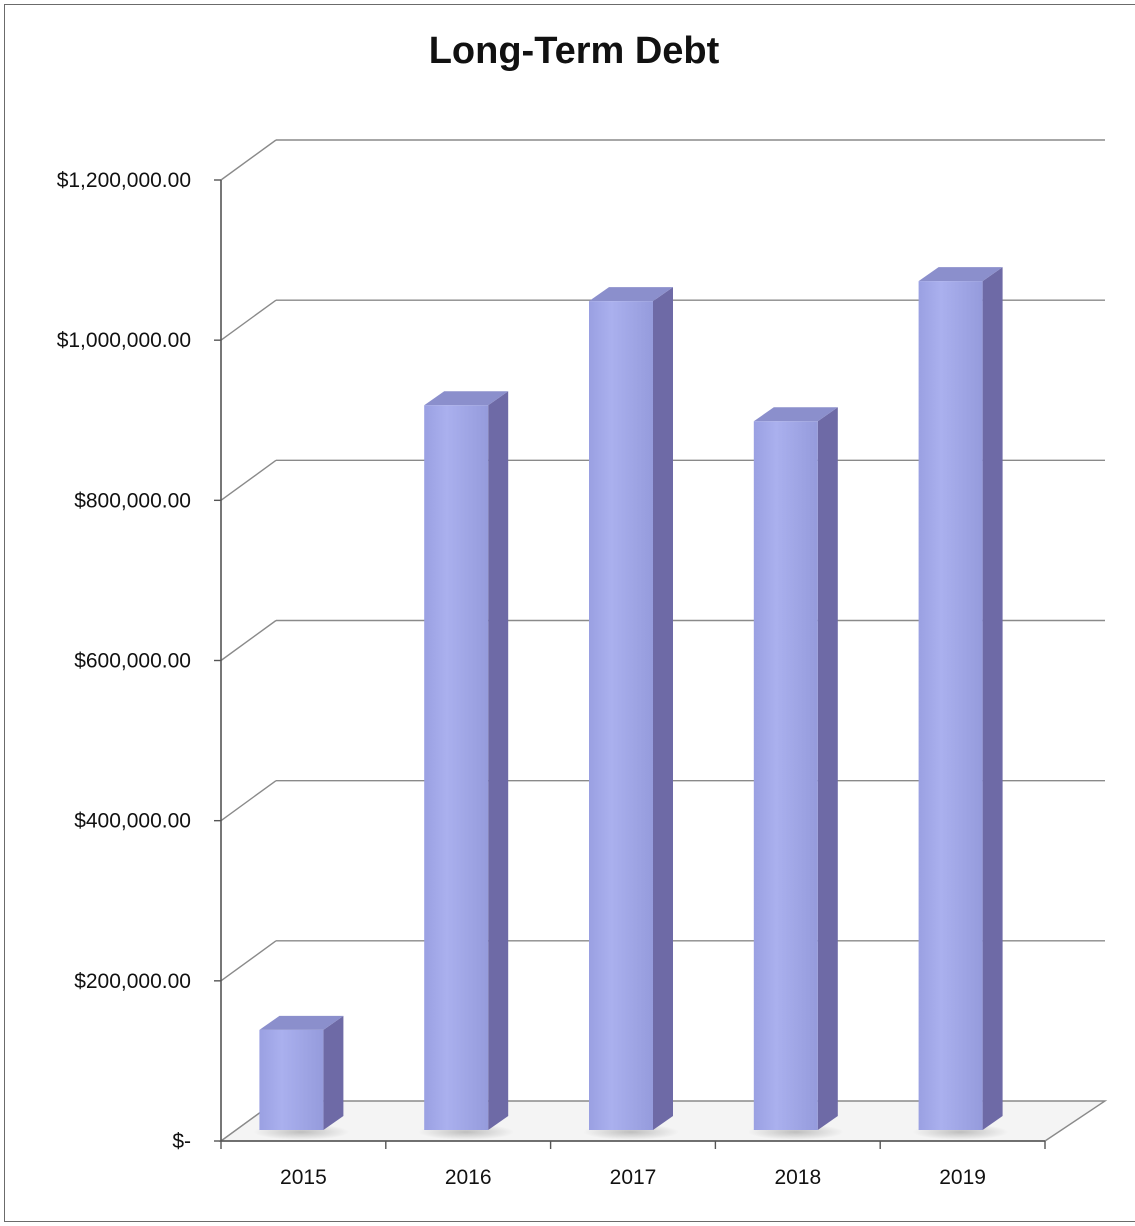 The height and width of the screenshot is (1226, 1135). What do you see at coordinates (132, 821) in the screenshot?
I see `y-tick-label: $400,000.00` at bounding box center [132, 821].